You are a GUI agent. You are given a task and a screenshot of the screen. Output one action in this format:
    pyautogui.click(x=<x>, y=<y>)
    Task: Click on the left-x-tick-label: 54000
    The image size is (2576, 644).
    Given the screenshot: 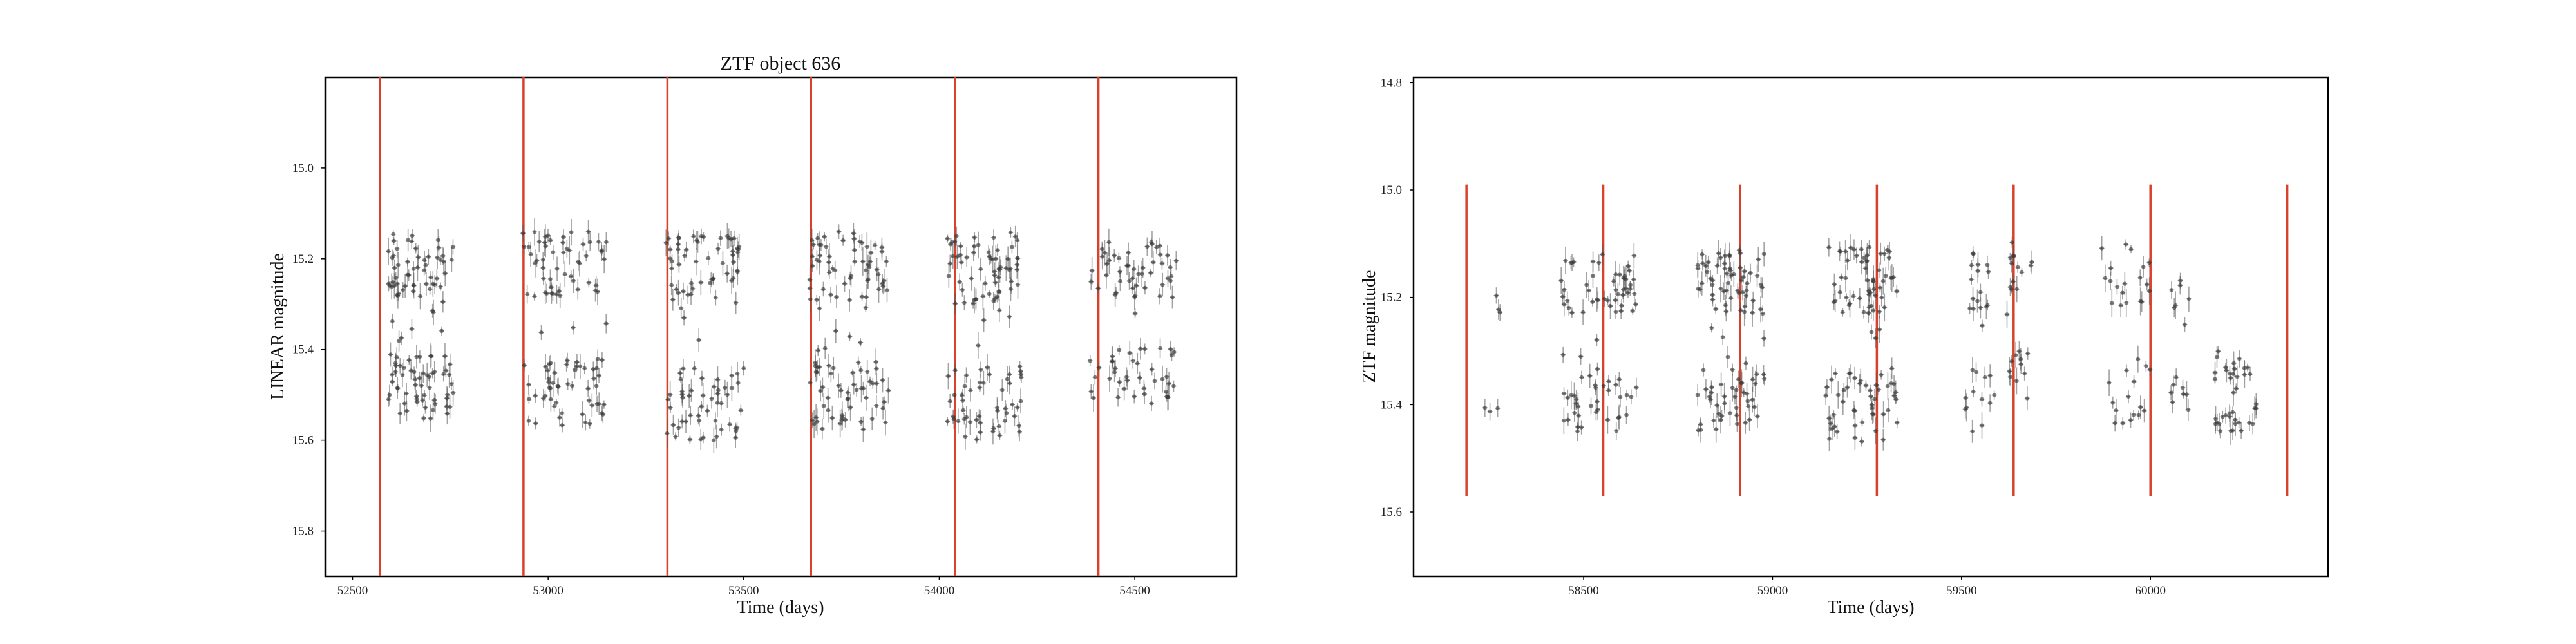 What is the action you would take?
    pyautogui.click(x=940, y=591)
    